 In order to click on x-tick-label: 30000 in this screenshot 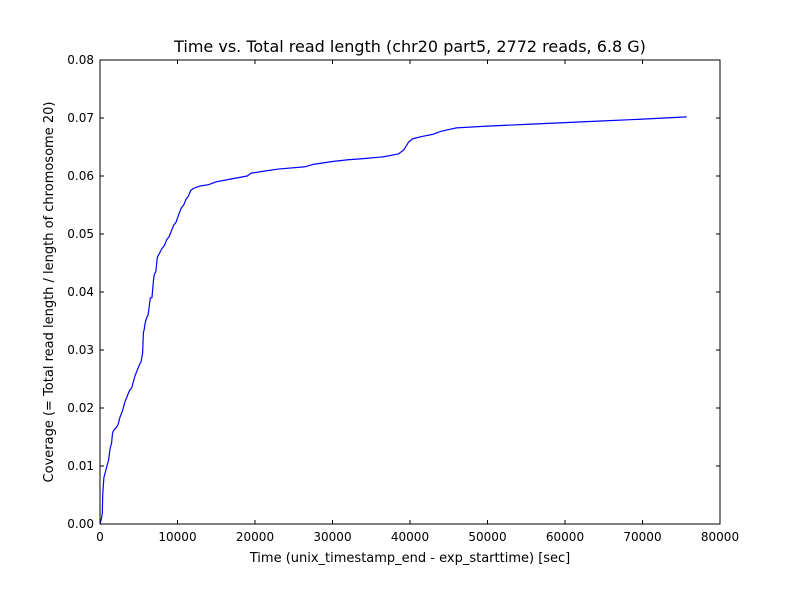, I will do `click(332, 537)`.